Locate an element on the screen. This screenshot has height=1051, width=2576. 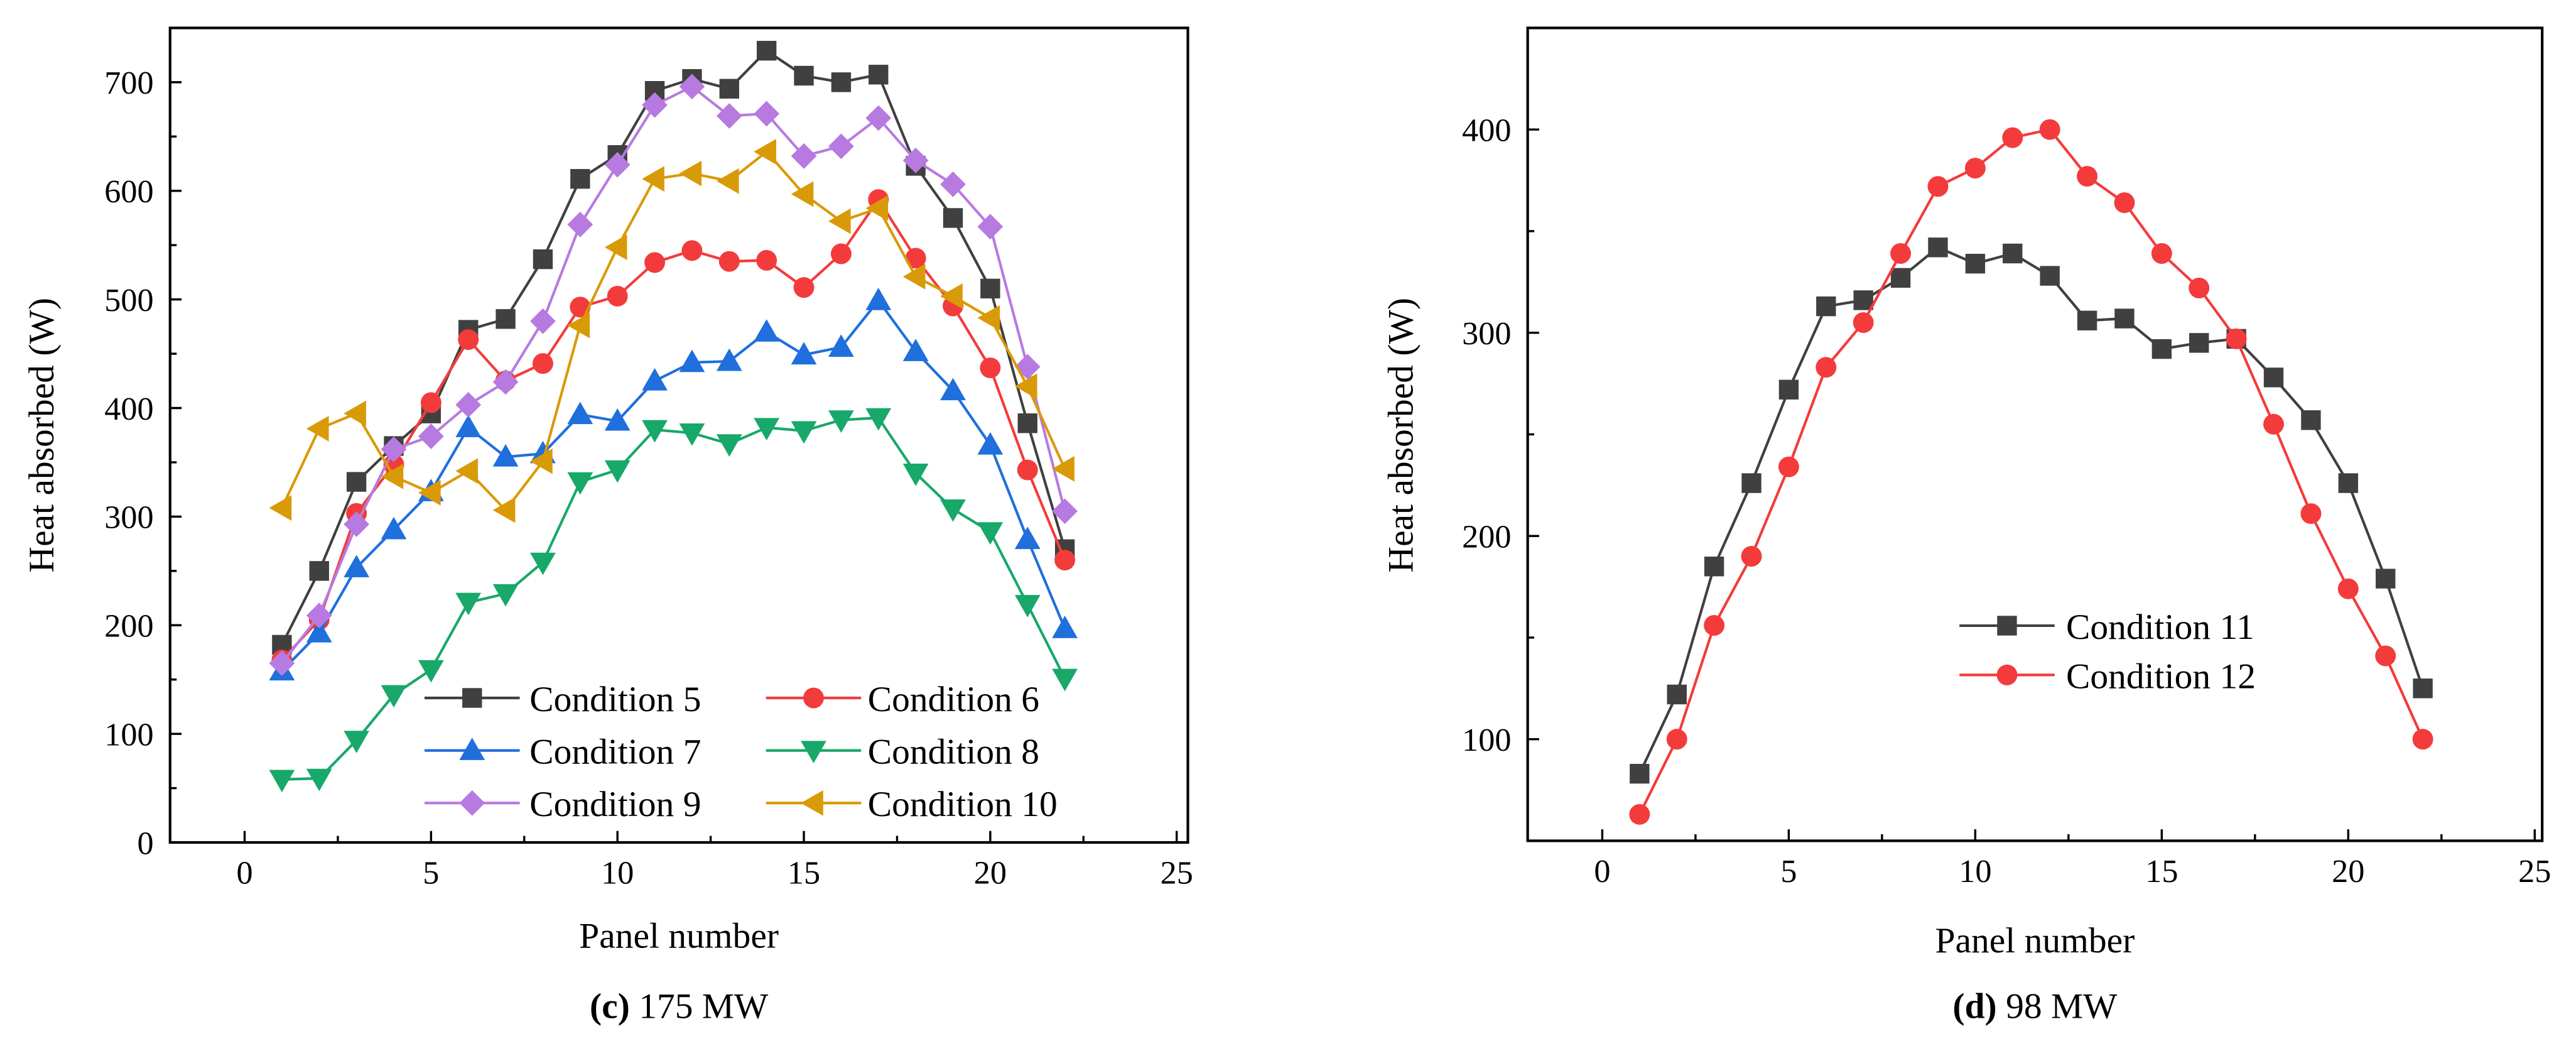
caption-text: 98 MW is located at coordinates (2058, 1006).